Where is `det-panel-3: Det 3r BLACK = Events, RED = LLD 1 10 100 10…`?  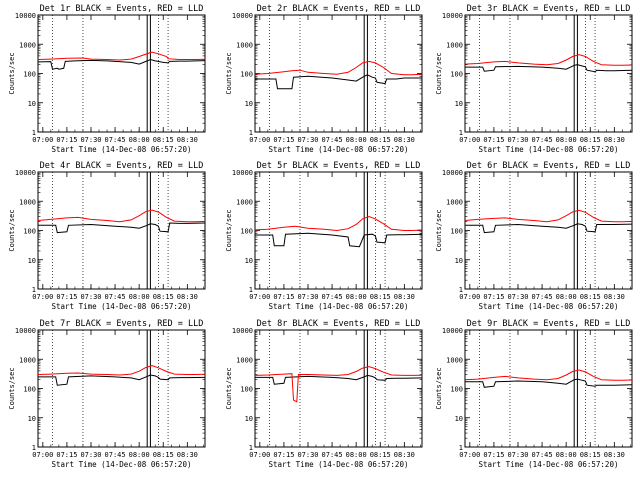
det-panel-3: Det 3r BLACK = Events, RED = LLD 1 10 100 10… is located at coordinates (534, 79).